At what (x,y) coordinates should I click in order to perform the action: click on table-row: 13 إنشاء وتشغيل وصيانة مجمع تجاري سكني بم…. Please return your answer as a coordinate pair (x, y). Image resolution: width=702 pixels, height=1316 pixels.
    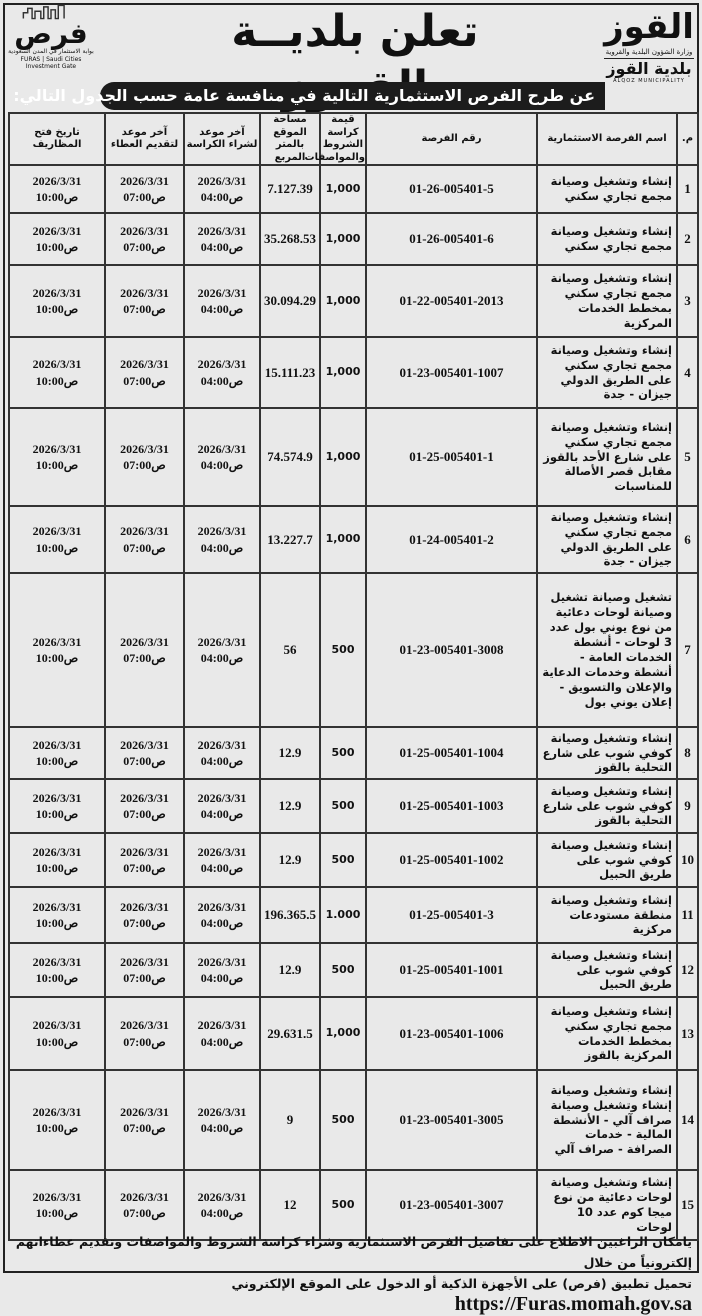
    Looking at the image, I should click on (353, 1033).